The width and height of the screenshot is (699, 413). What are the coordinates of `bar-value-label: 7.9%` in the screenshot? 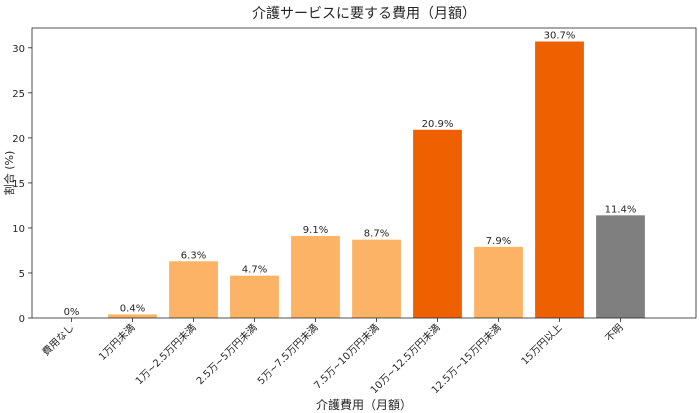 It's located at (498, 241).